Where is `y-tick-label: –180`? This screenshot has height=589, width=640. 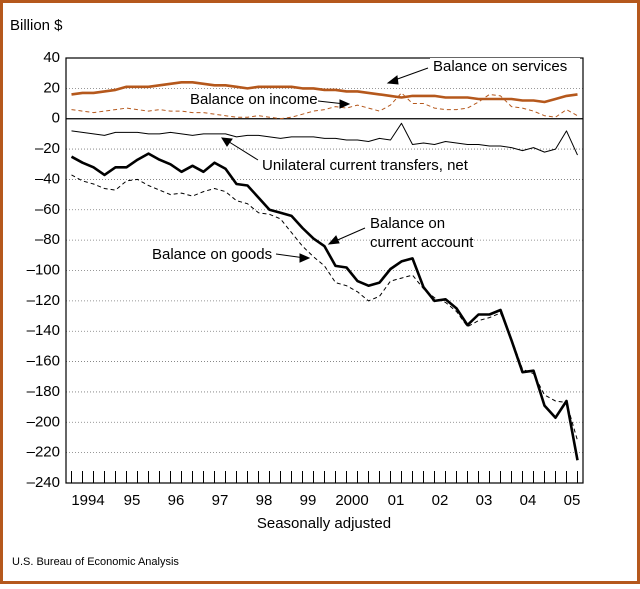 y-tick-label: –180 is located at coordinates (43, 391).